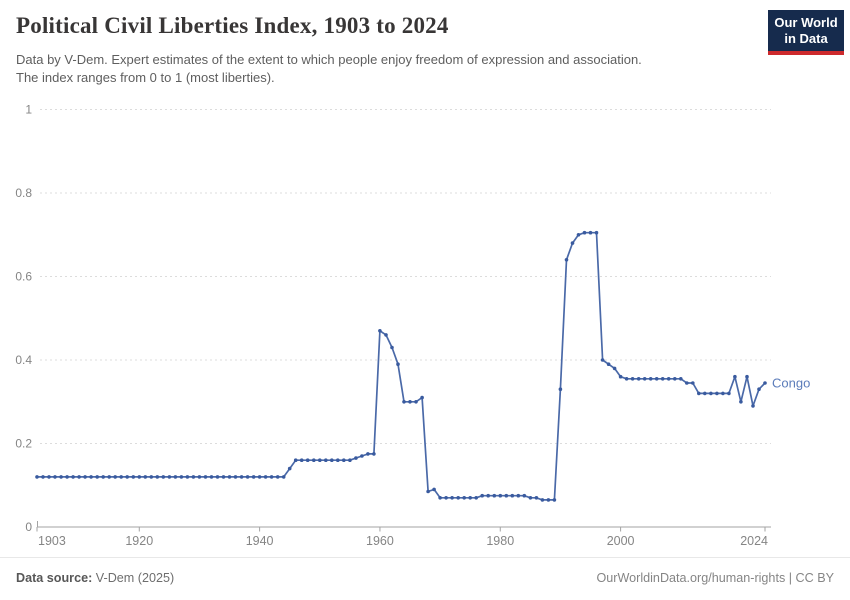 The image size is (850, 600). Describe the element at coordinates (791, 382) in the screenshot. I see `series-label-congo: Congo` at that location.